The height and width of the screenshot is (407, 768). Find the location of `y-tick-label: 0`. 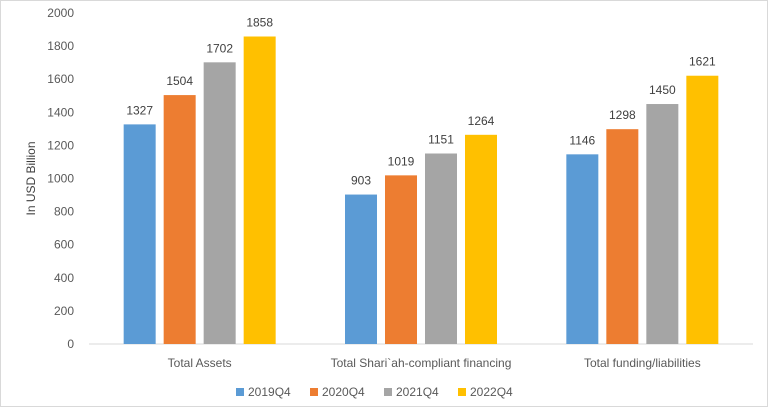

y-tick-label: 0 is located at coordinates (70, 344).